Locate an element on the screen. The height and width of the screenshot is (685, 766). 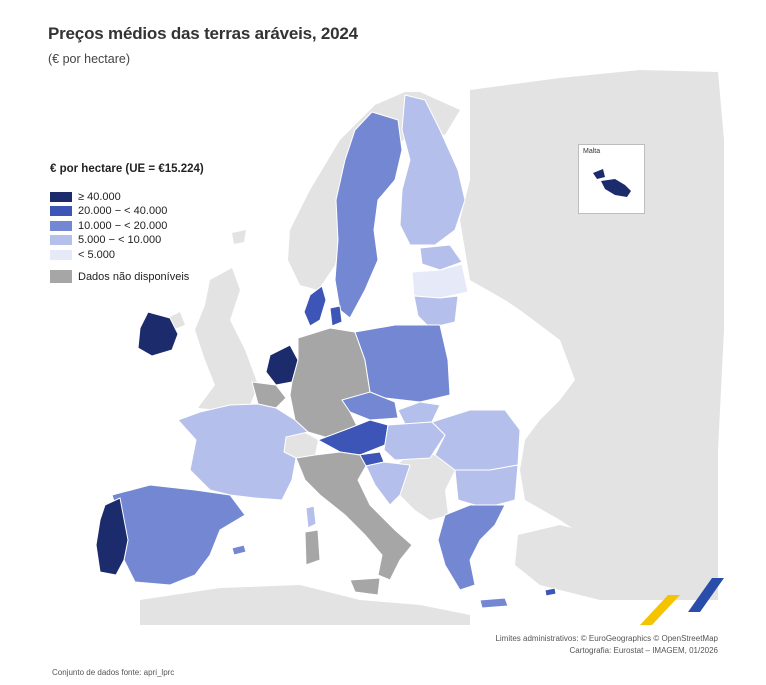
country-poland is located at coordinates (402, 363).